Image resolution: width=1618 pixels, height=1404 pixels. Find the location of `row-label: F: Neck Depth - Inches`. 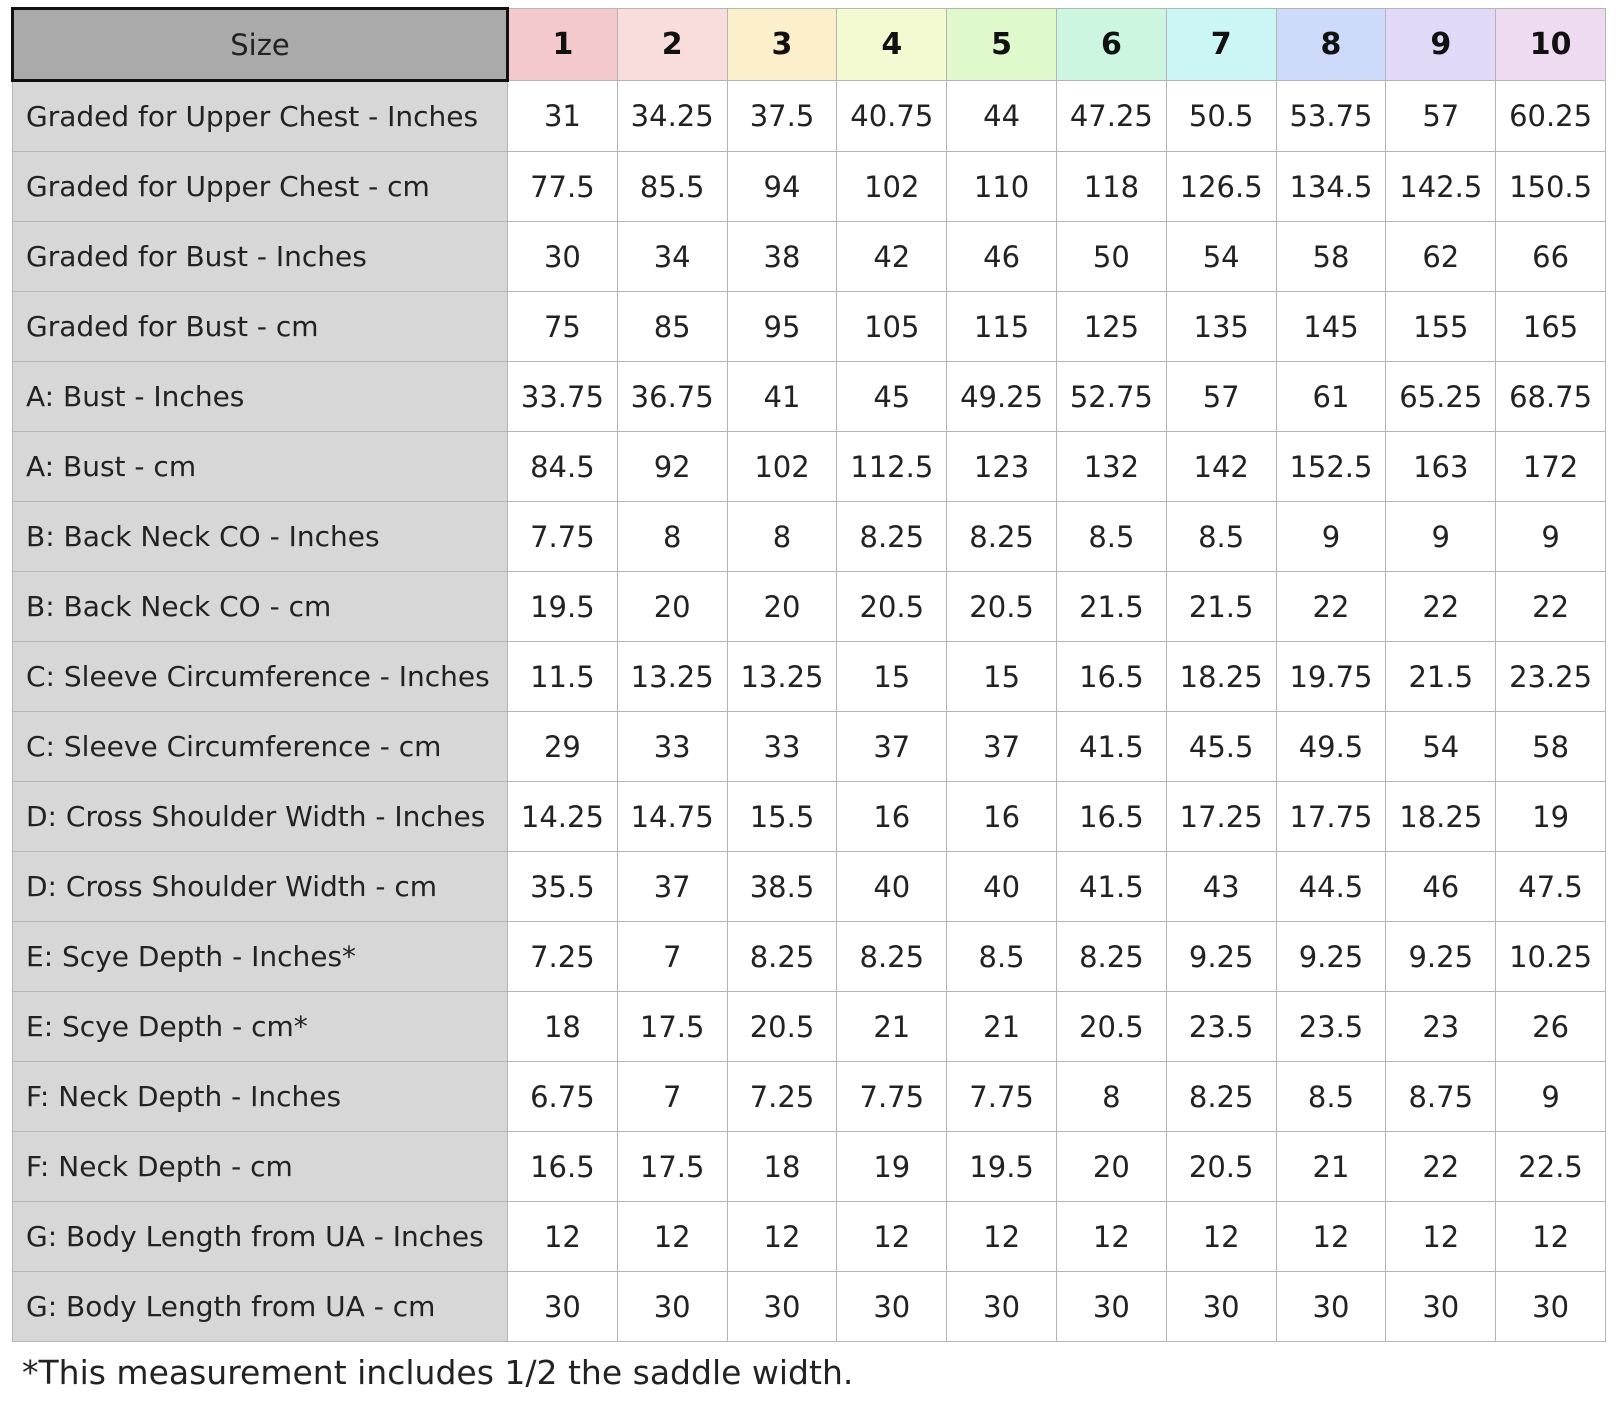

row-label: F: Neck Depth - Inches is located at coordinates (260, 1096).